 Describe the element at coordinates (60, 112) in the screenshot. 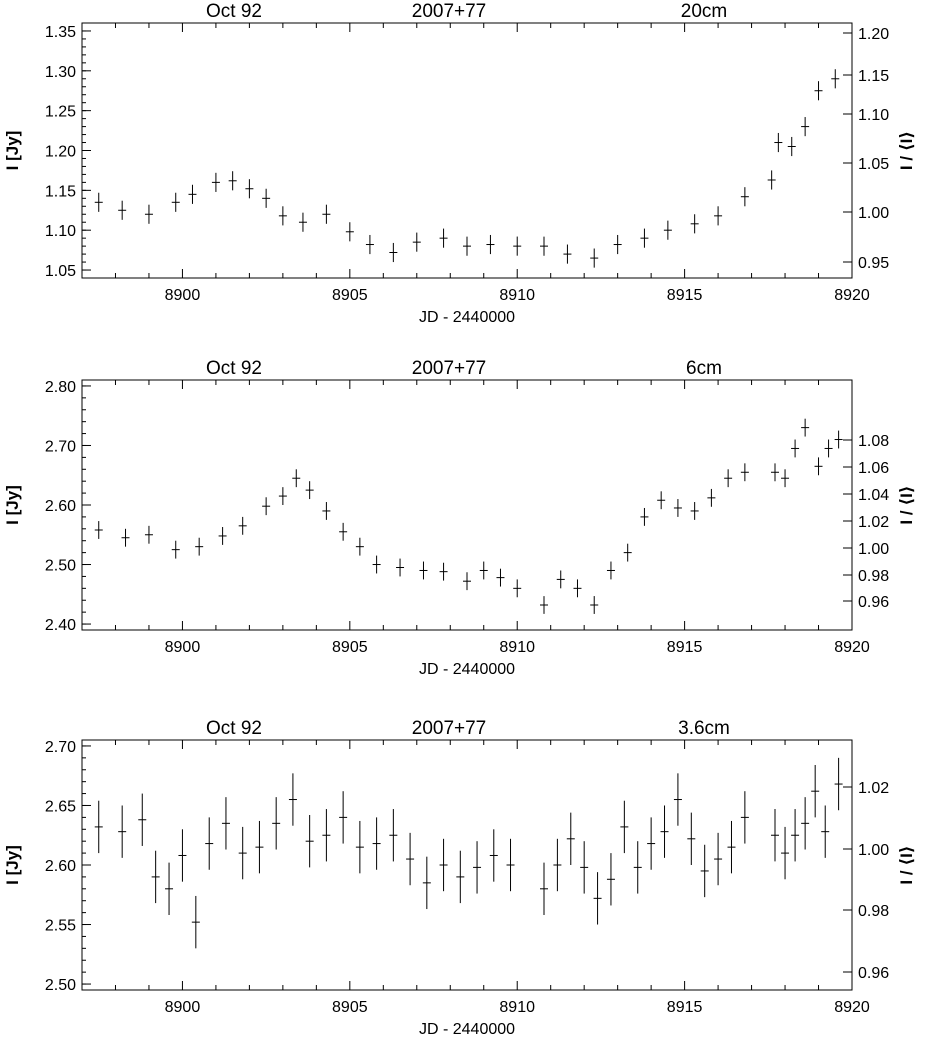

I see `y-tick-label: 1.25` at that location.